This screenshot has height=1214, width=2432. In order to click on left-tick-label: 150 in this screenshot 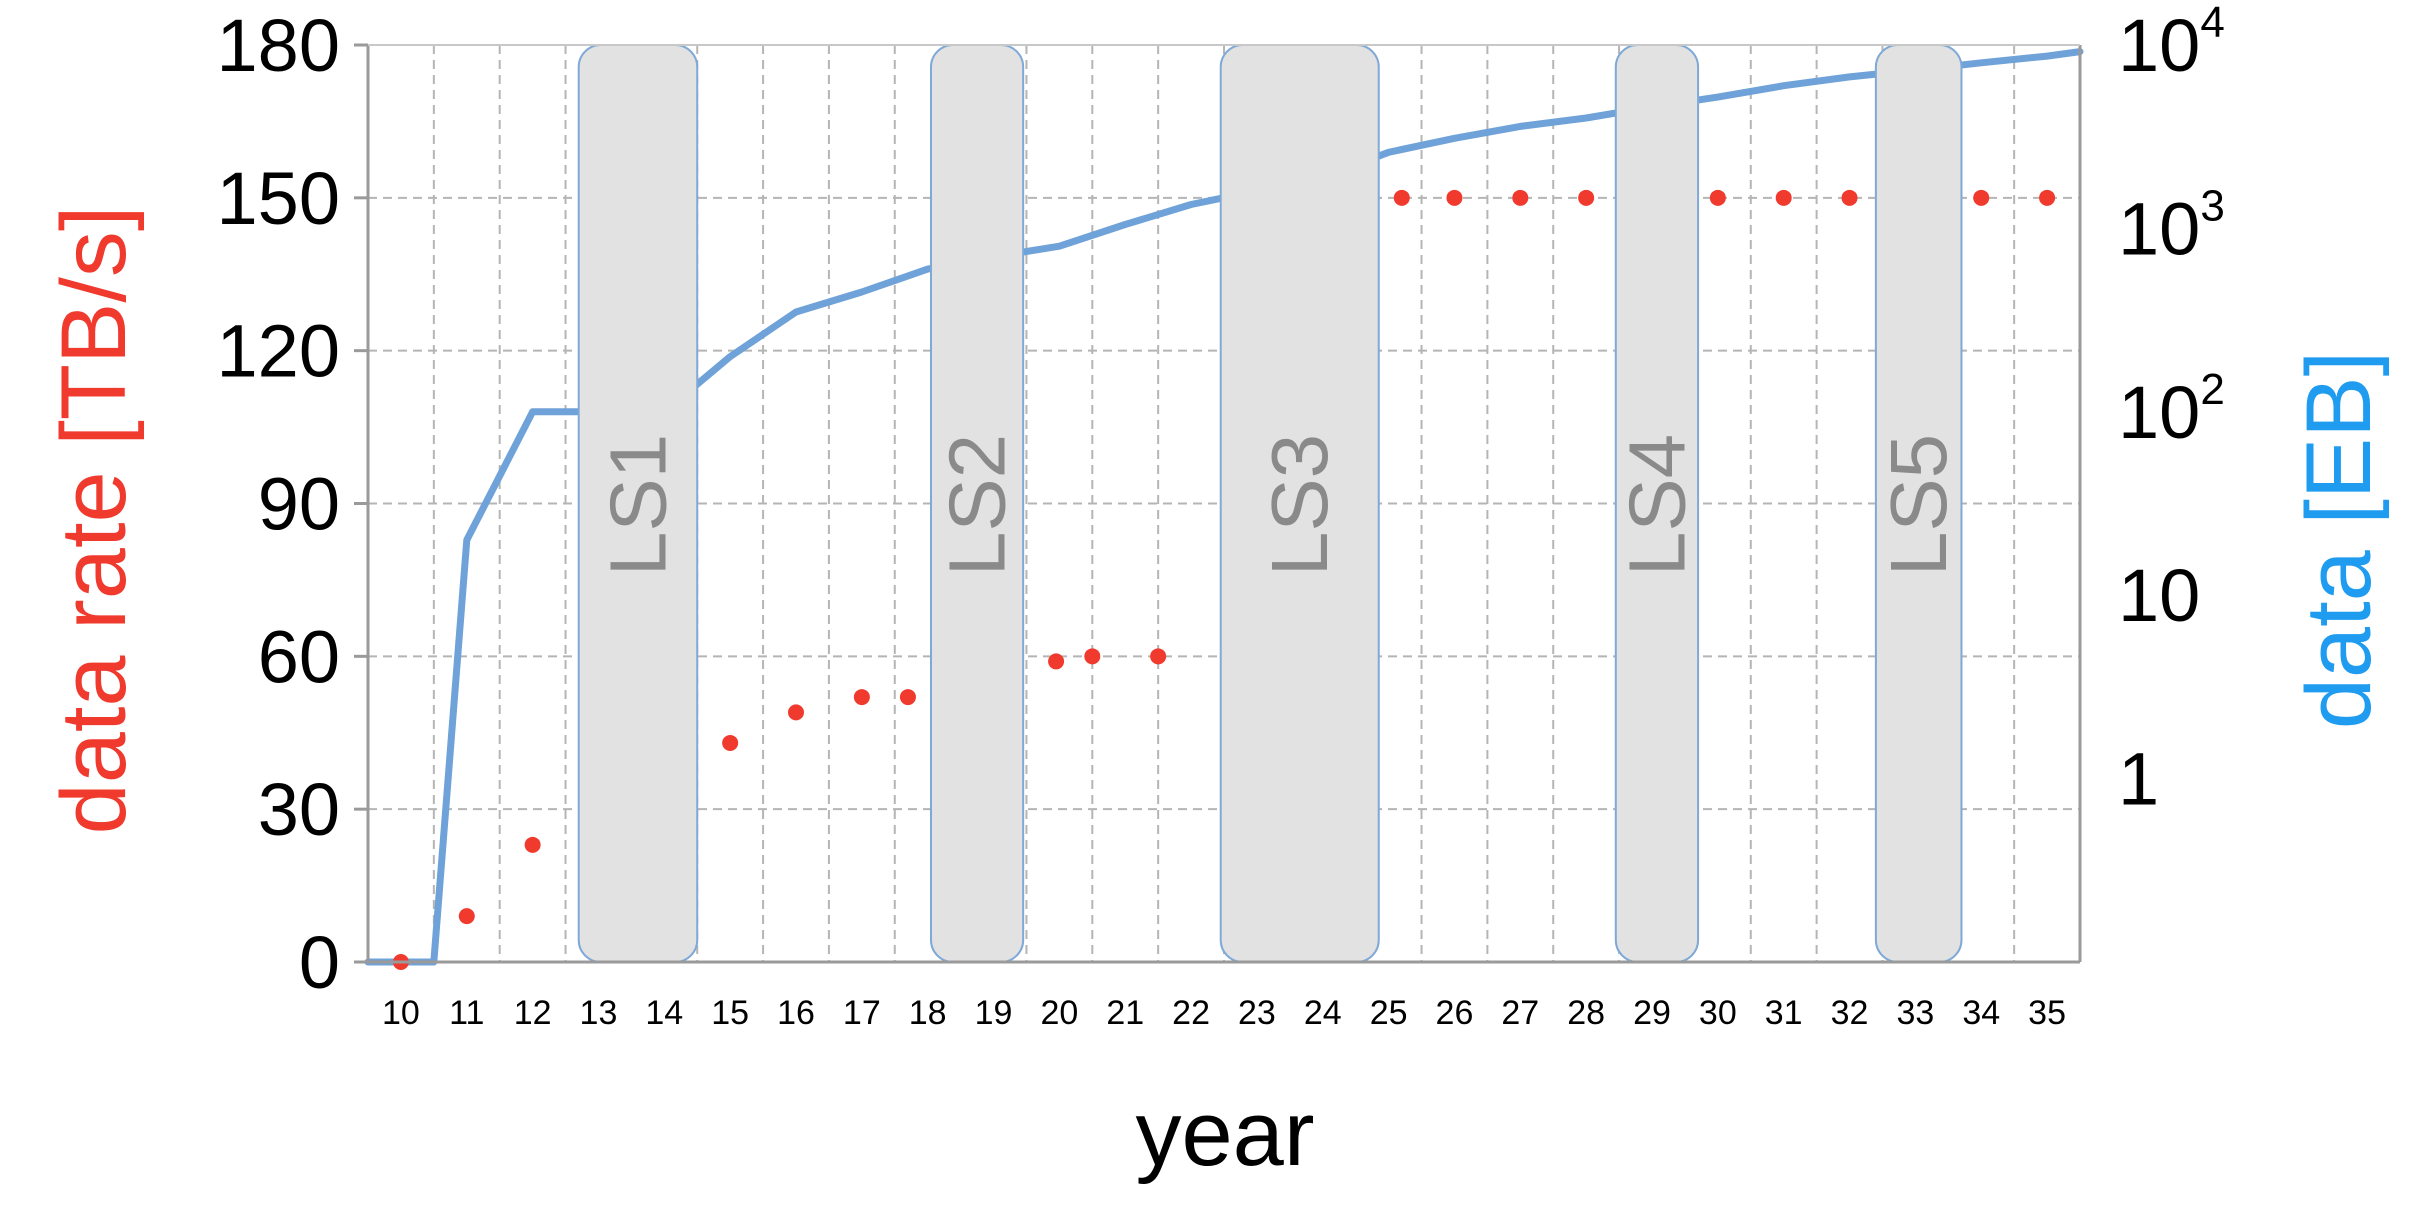, I will do `click(278, 198)`.